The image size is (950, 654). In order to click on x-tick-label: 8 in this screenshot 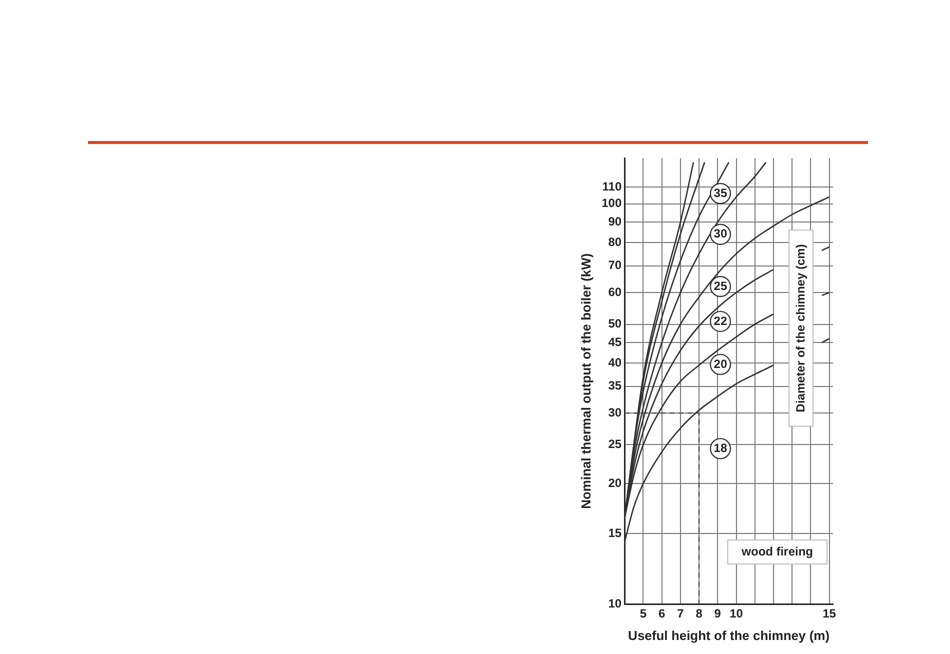, I will do `click(699, 613)`.